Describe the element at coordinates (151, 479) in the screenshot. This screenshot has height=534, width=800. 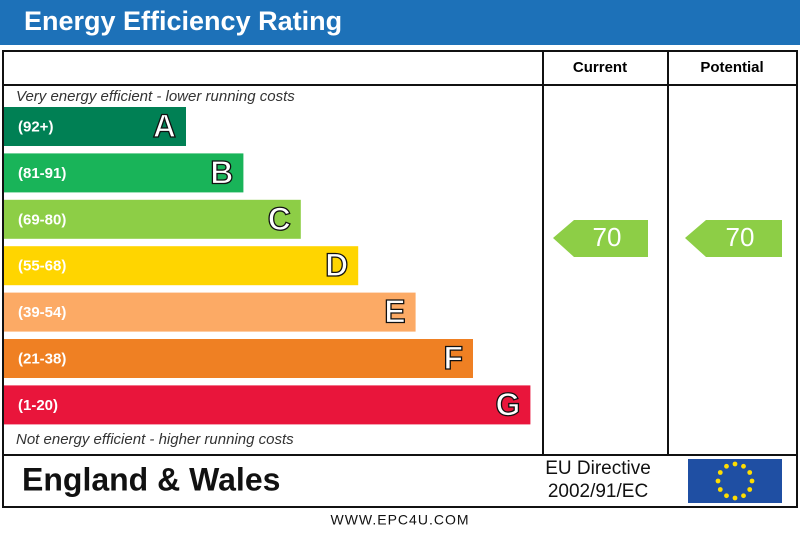
I see `region: England & Wales` at that location.